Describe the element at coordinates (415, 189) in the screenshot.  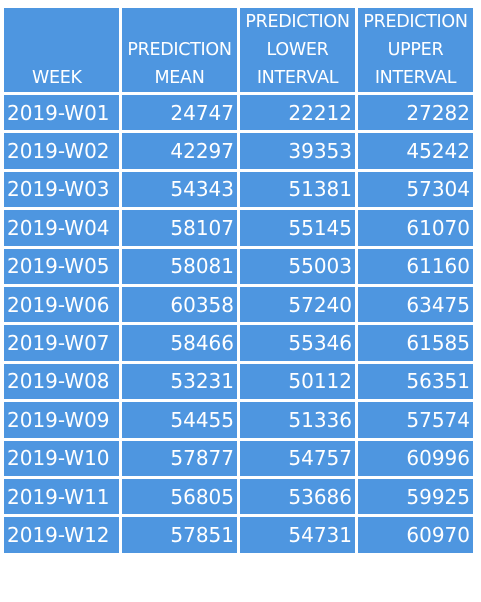
I see `upper-interval-cell: 57304` at that location.